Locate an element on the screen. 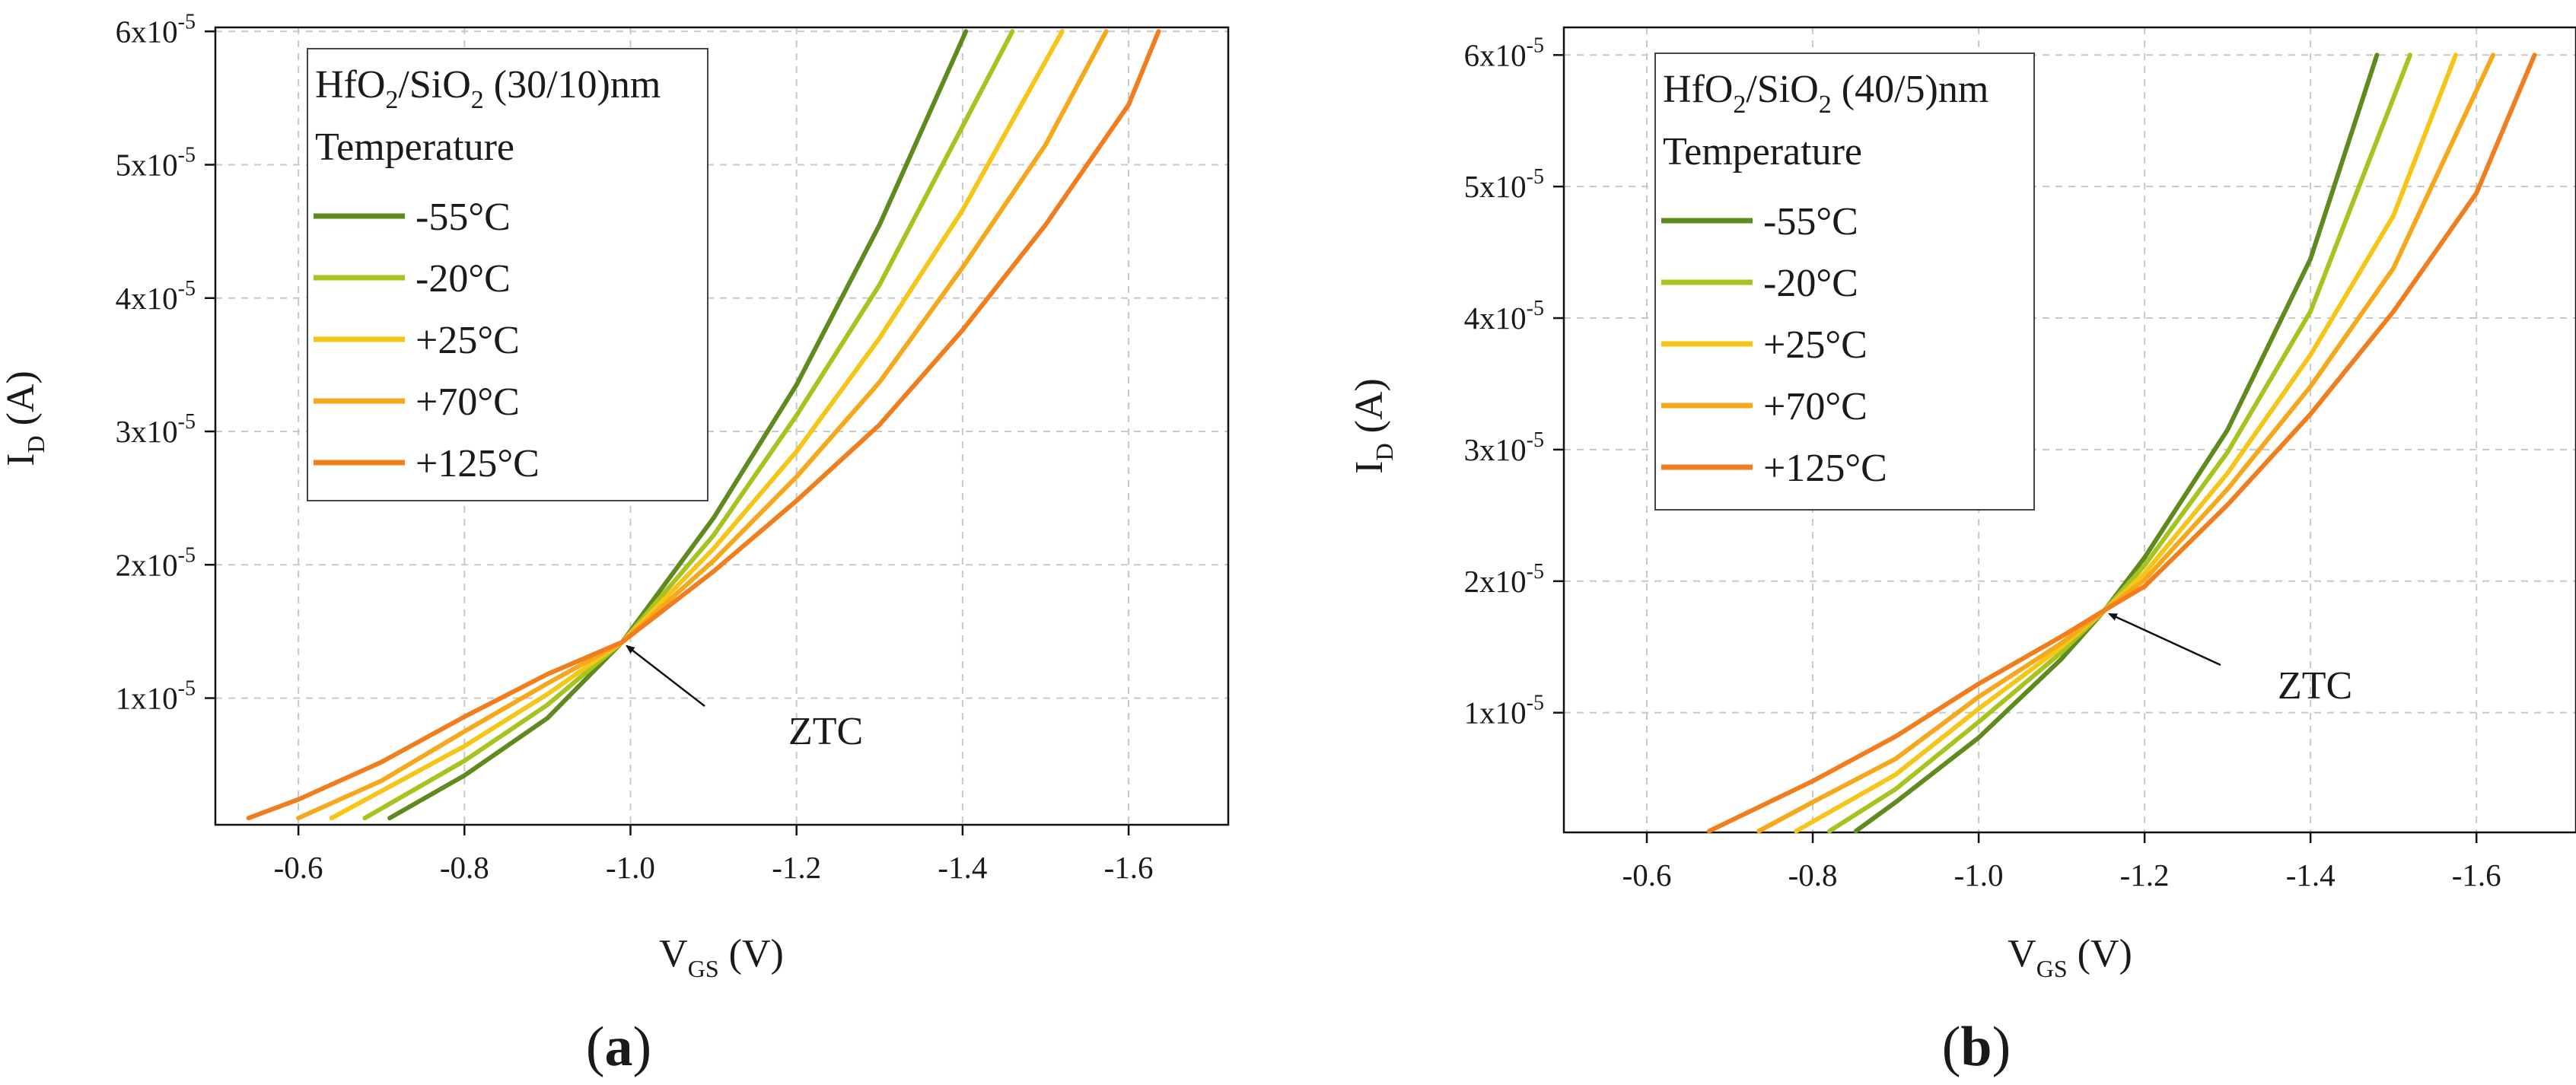  panel-label: (a) is located at coordinates (618, 1047).